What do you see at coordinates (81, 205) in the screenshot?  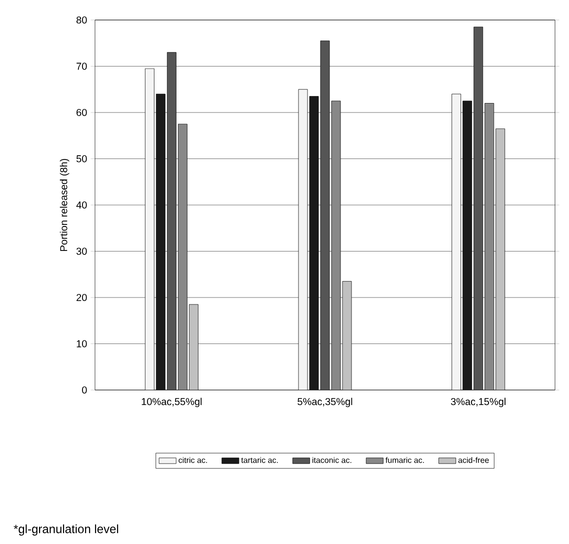 I see `y-tick-label: 40` at bounding box center [81, 205].